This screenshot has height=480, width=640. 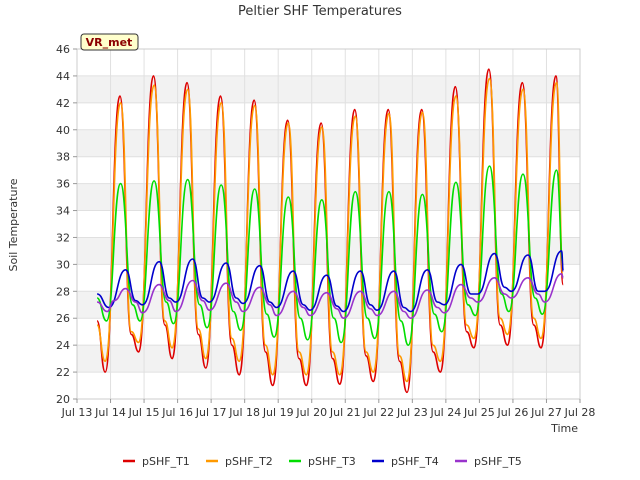 What do you see at coordinates (249, 461) in the screenshot?
I see `legend-label: pSHF_T2` at bounding box center [249, 461].